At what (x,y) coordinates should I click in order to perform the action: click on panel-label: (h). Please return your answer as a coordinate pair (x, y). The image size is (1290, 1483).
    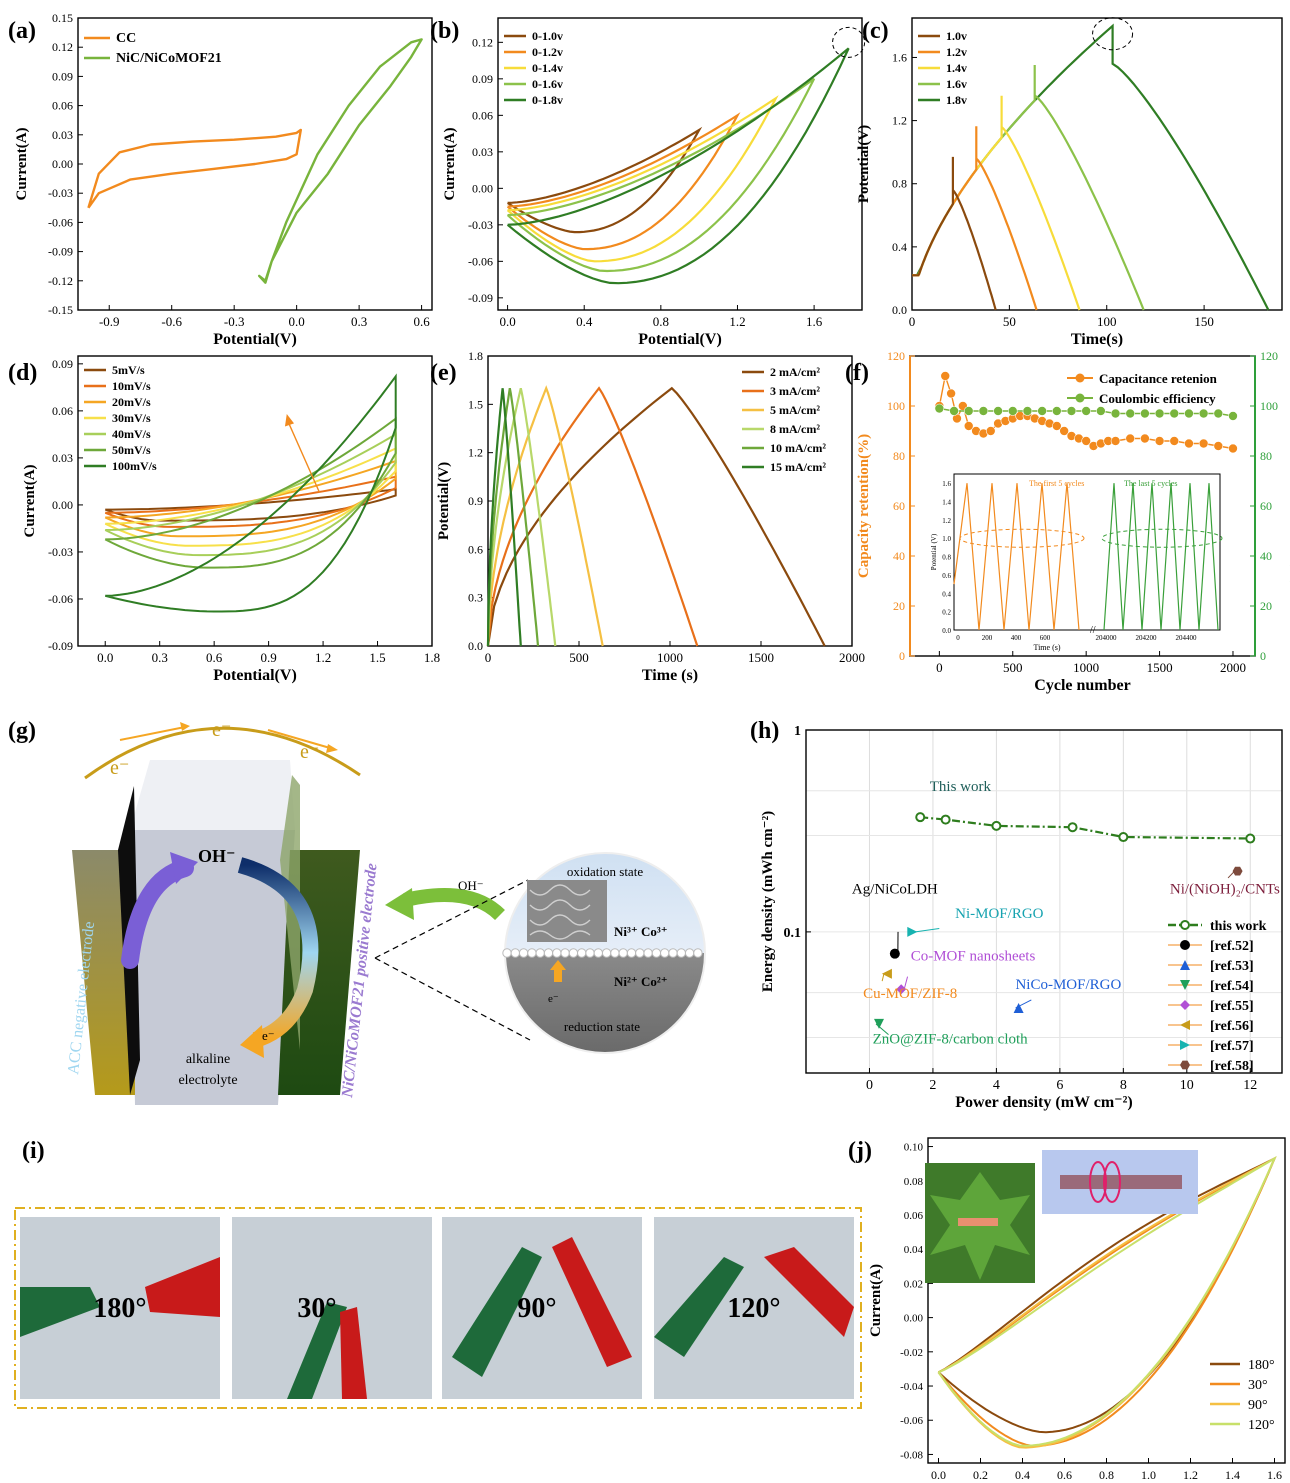
    Looking at the image, I should click on (764, 731).